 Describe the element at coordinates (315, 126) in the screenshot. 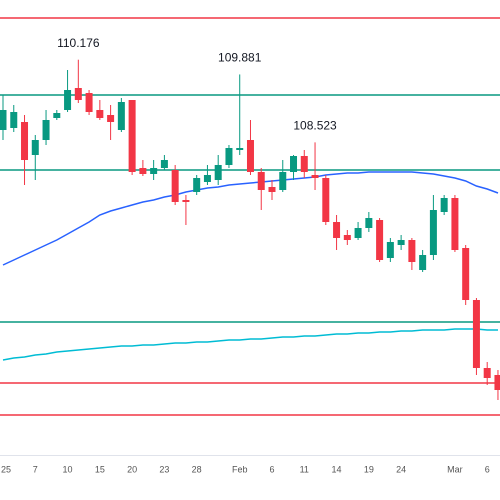

I see `price-annotation: 108.523` at that location.